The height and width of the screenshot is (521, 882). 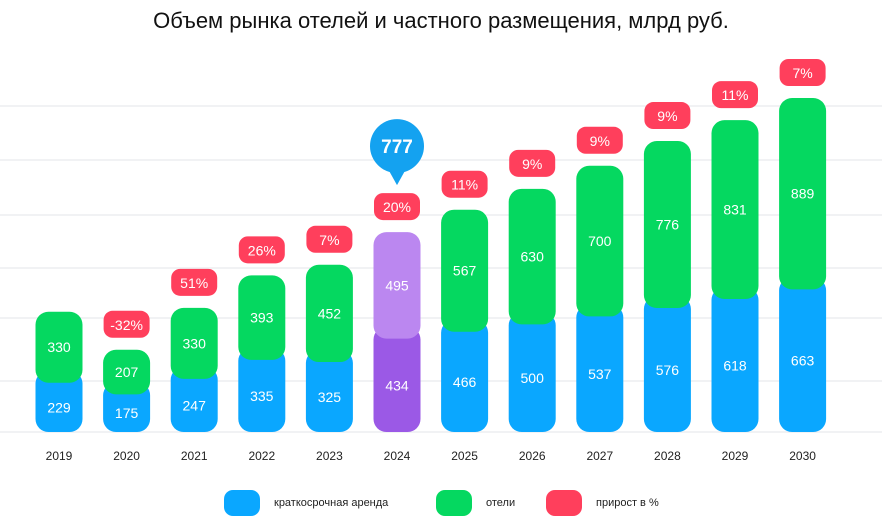 I want to click on bar-short-term-rental-2021, so click(x=194, y=399).